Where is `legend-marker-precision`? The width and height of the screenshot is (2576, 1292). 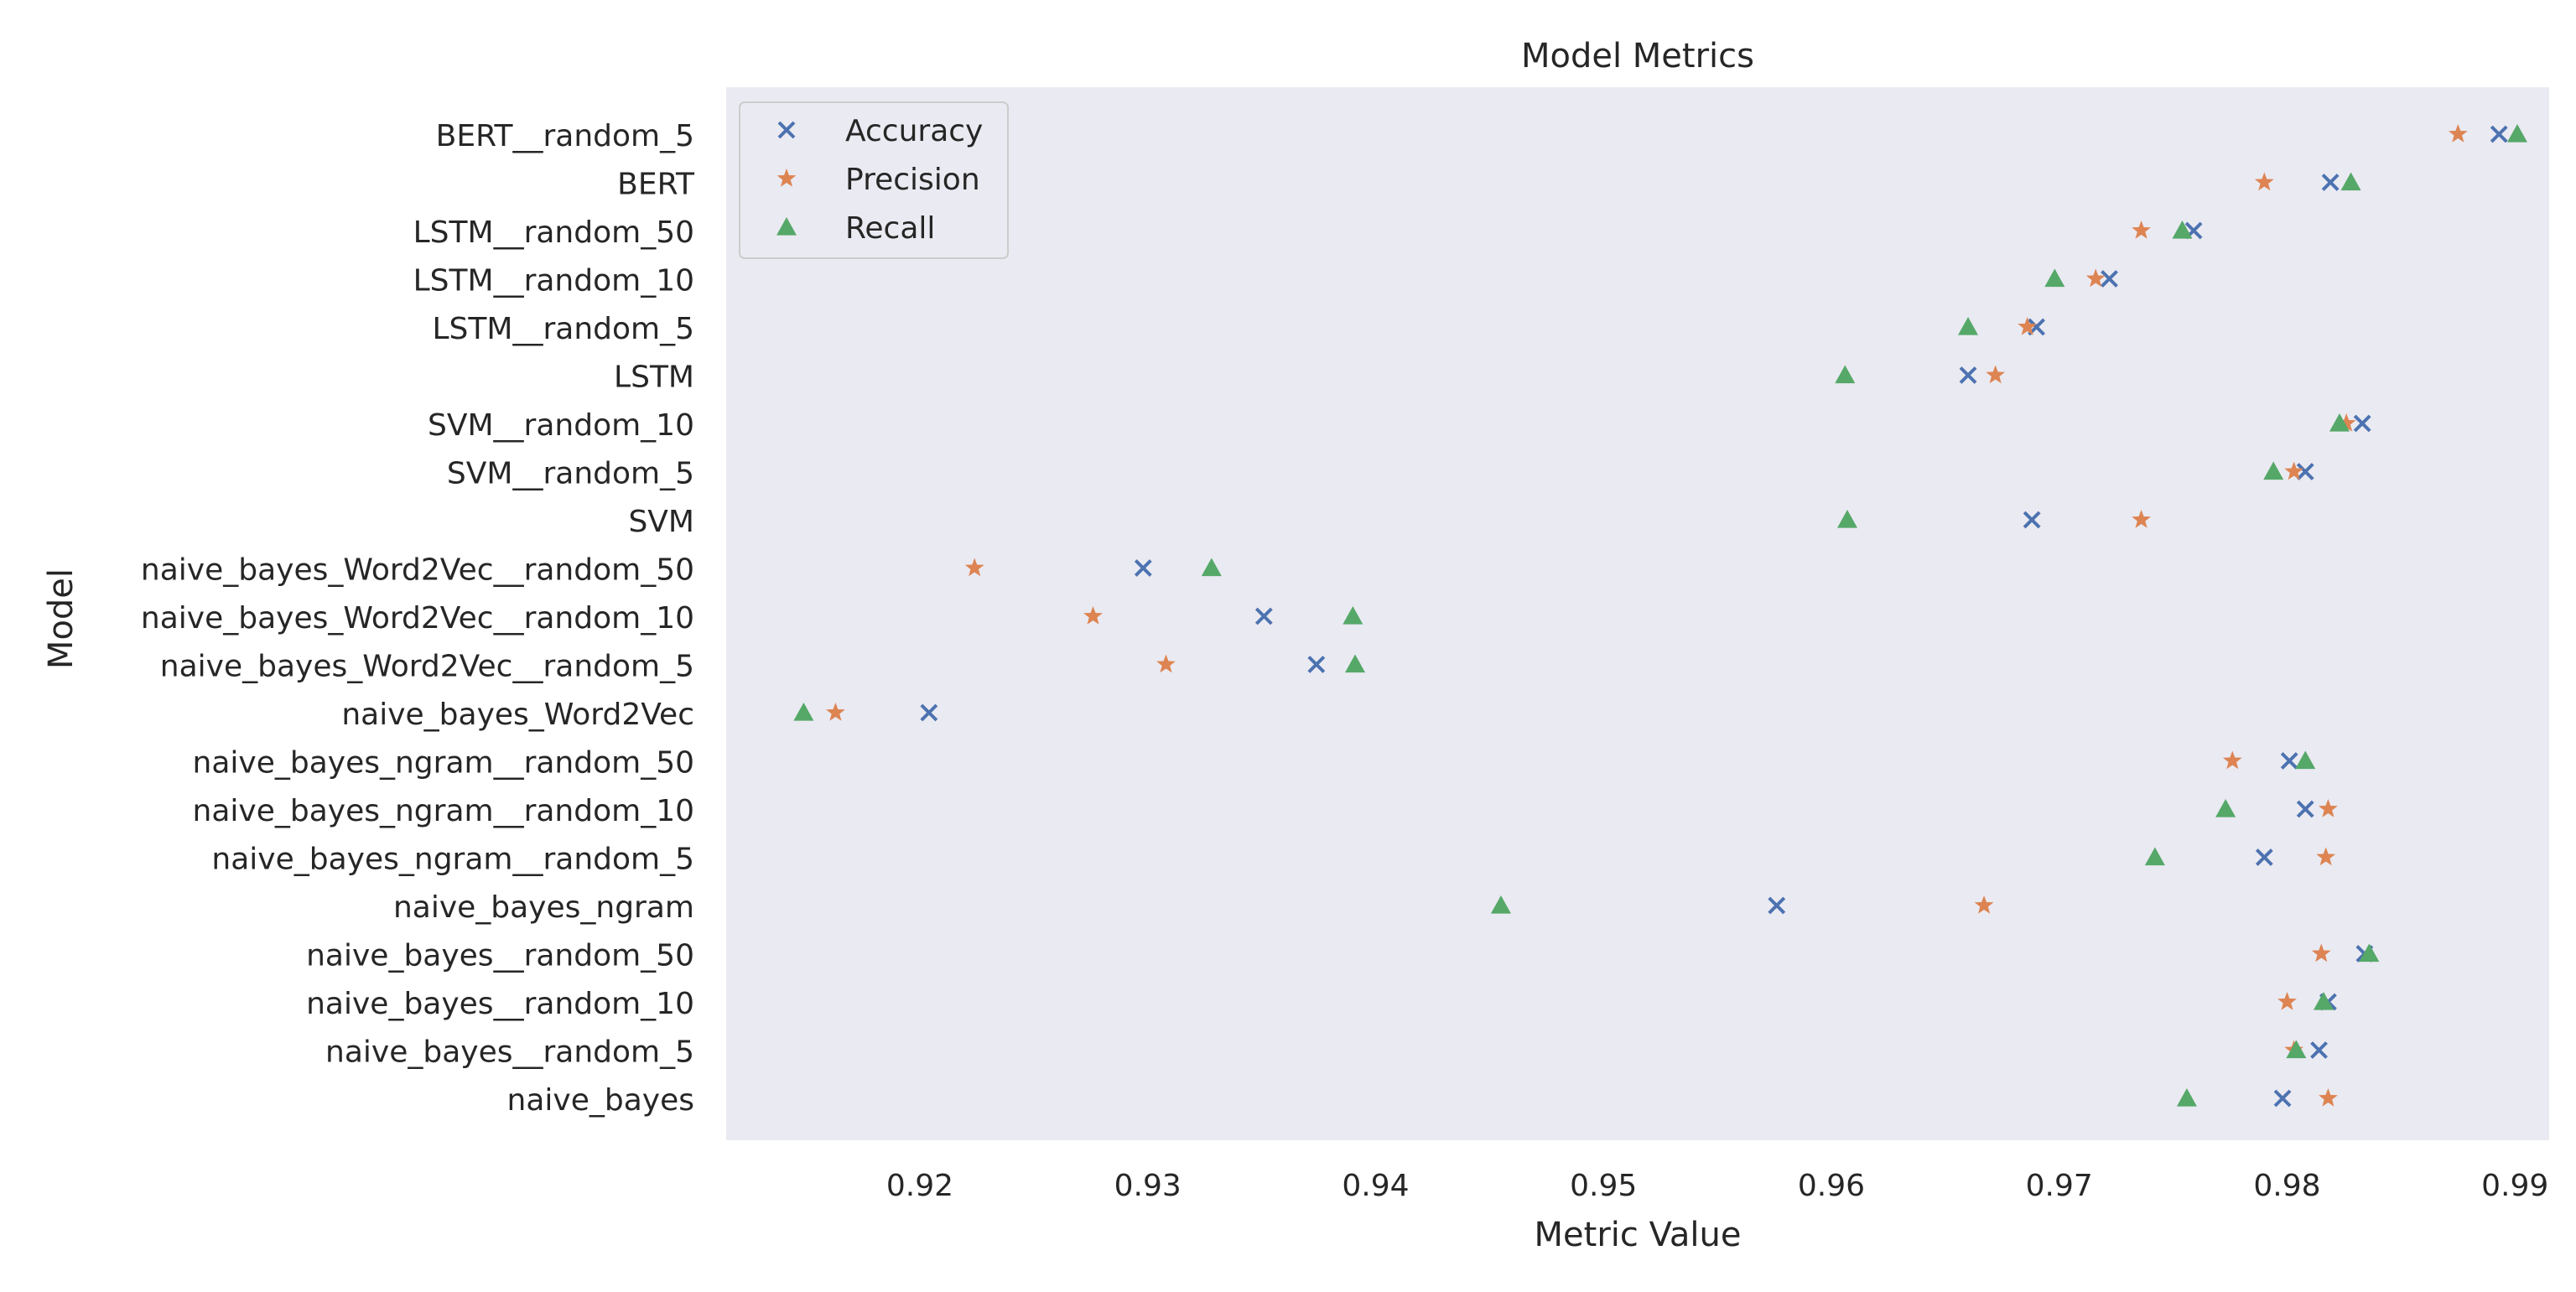 legend-marker-precision is located at coordinates (786, 178).